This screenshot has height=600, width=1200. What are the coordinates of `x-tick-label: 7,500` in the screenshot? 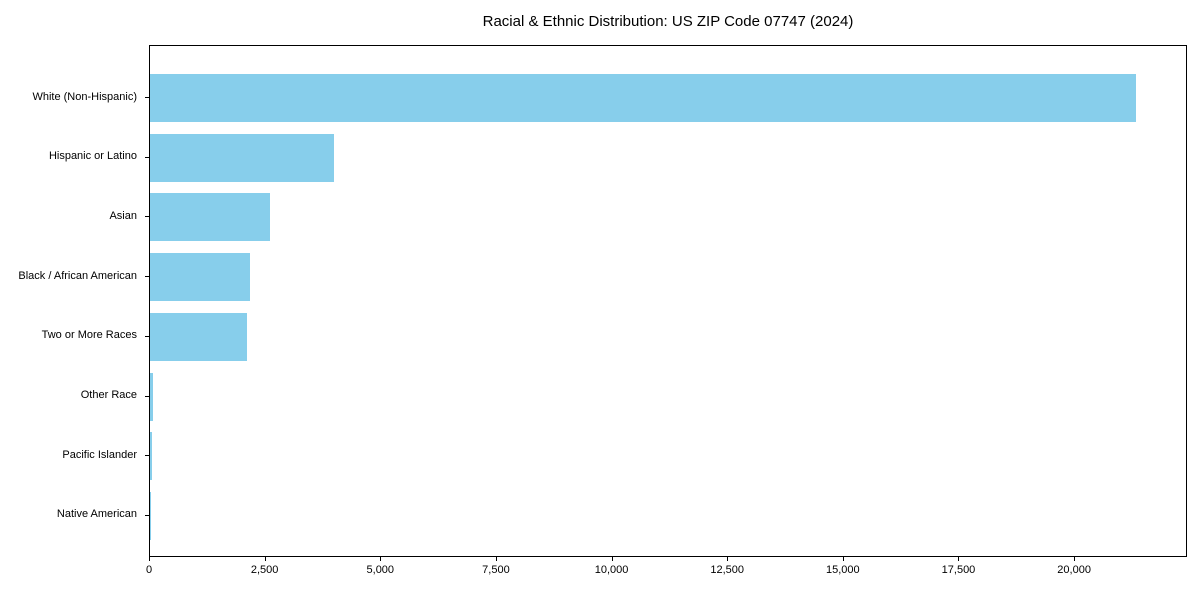 It's located at (496, 570).